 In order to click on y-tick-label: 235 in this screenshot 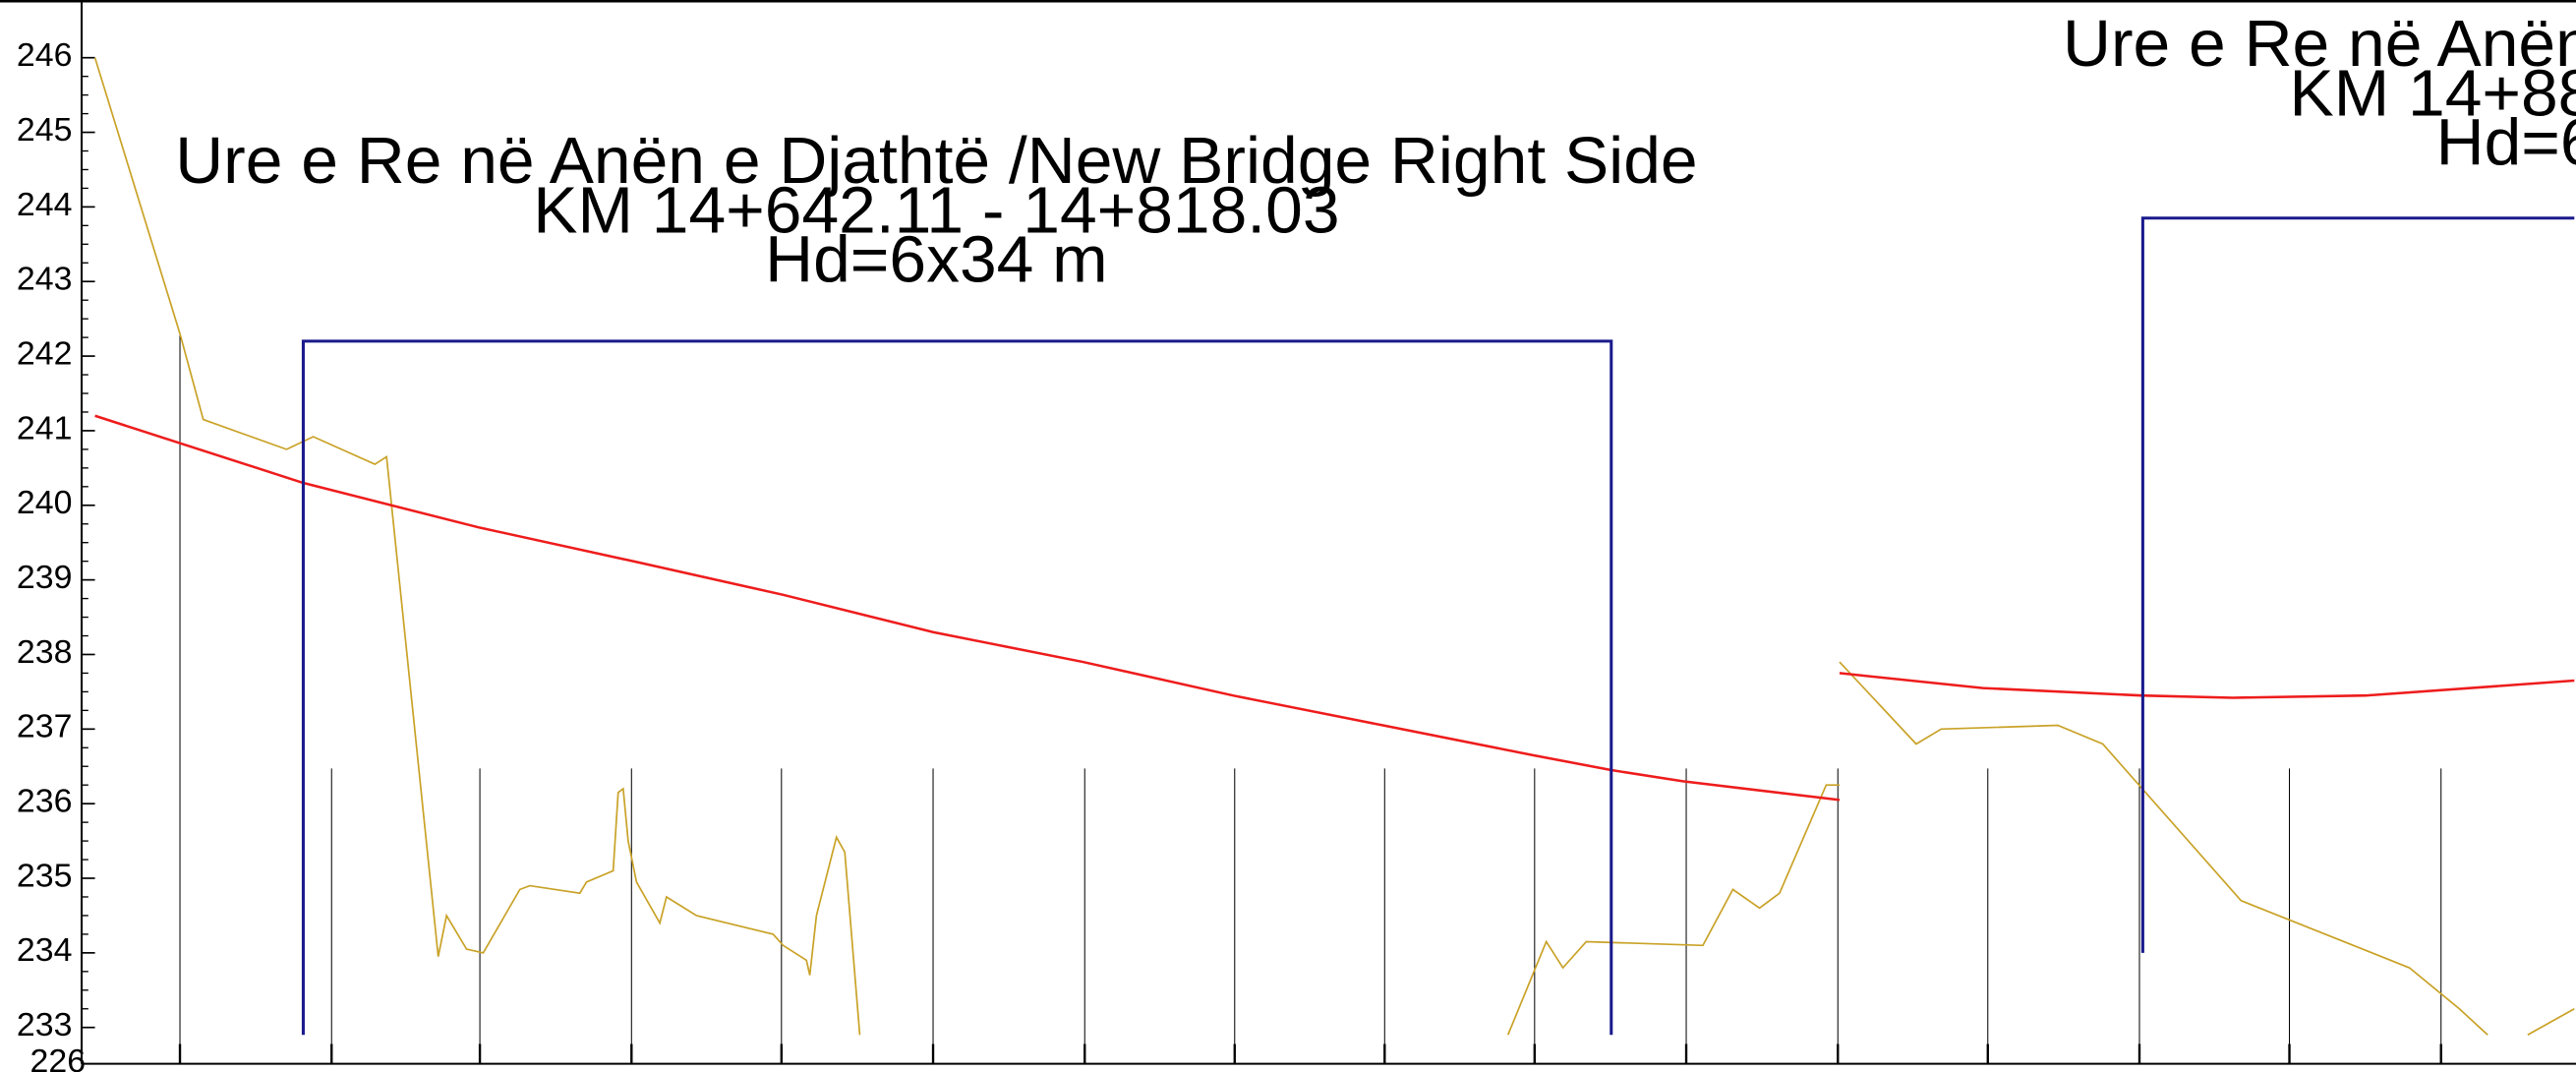, I will do `click(45, 877)`.